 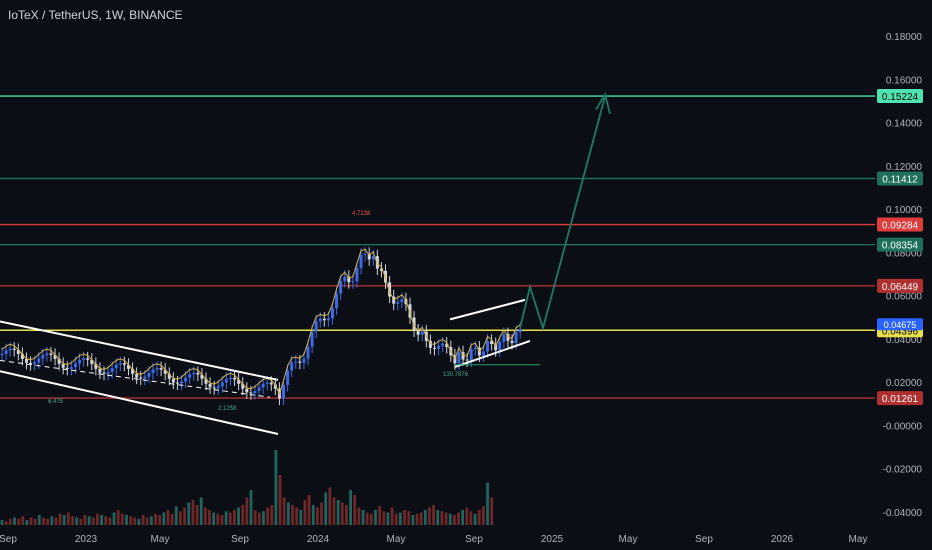 I want to click on projection-arrowhead, so click(x=603, y=103).